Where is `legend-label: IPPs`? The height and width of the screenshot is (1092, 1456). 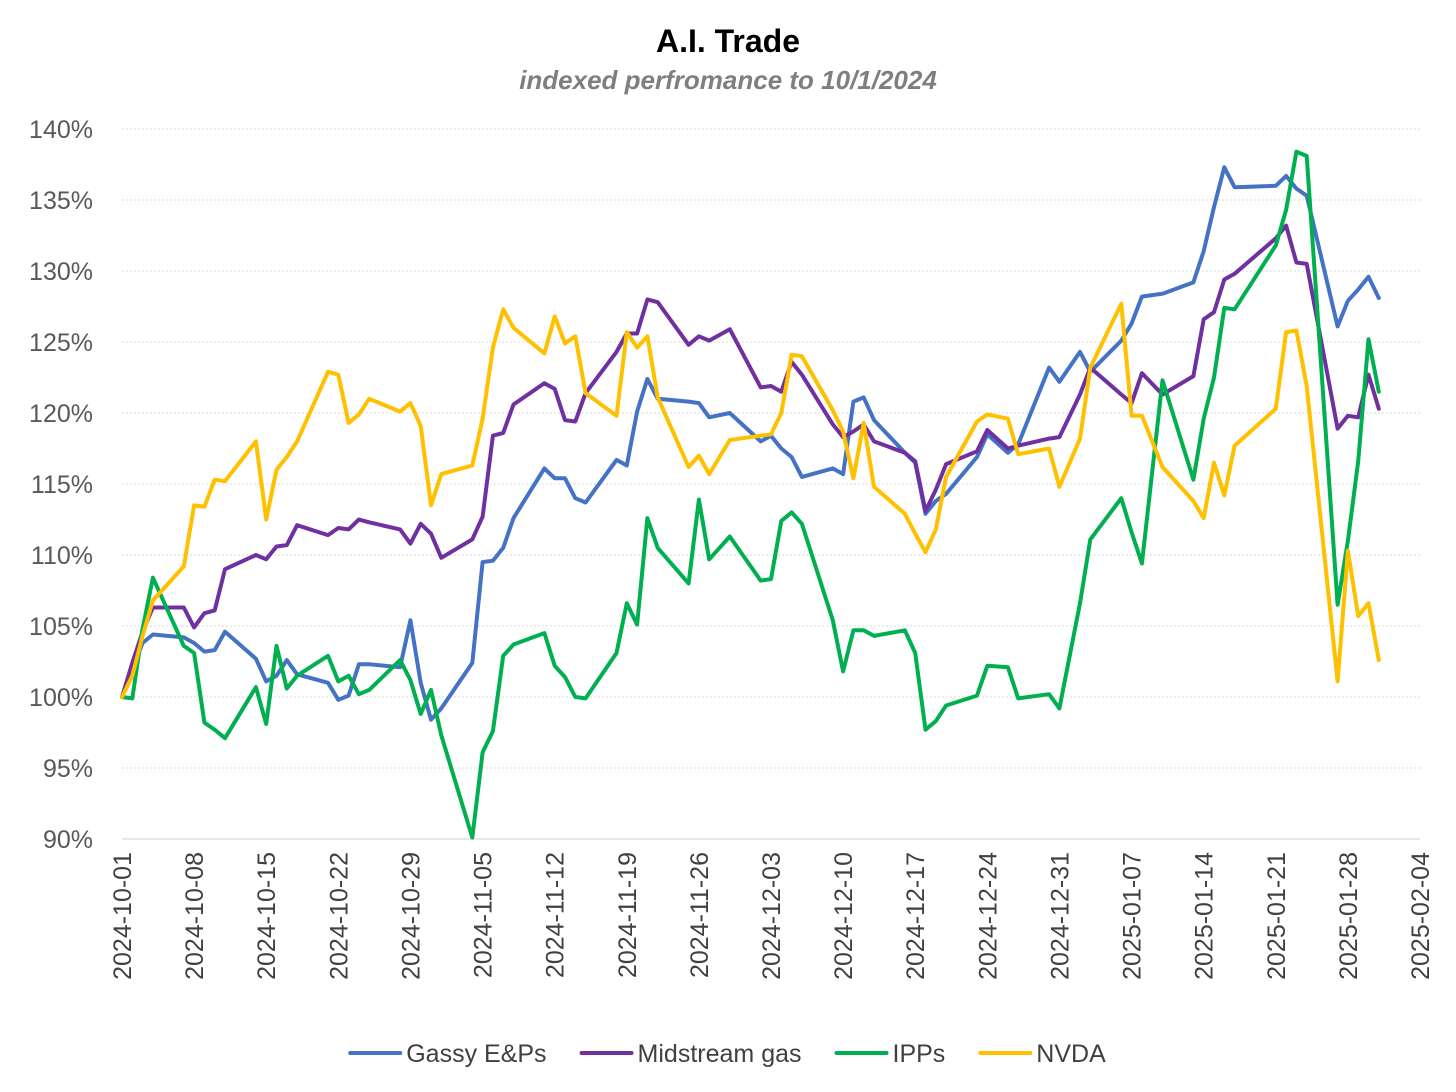 legend-label: IPPs is located at coordinates (919, 1054).